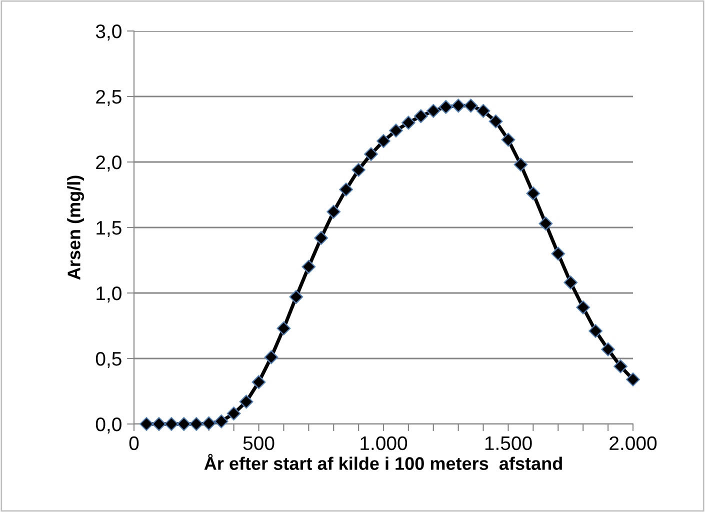  I want to click on x-tick-label: 2.000, so click(633, 443).